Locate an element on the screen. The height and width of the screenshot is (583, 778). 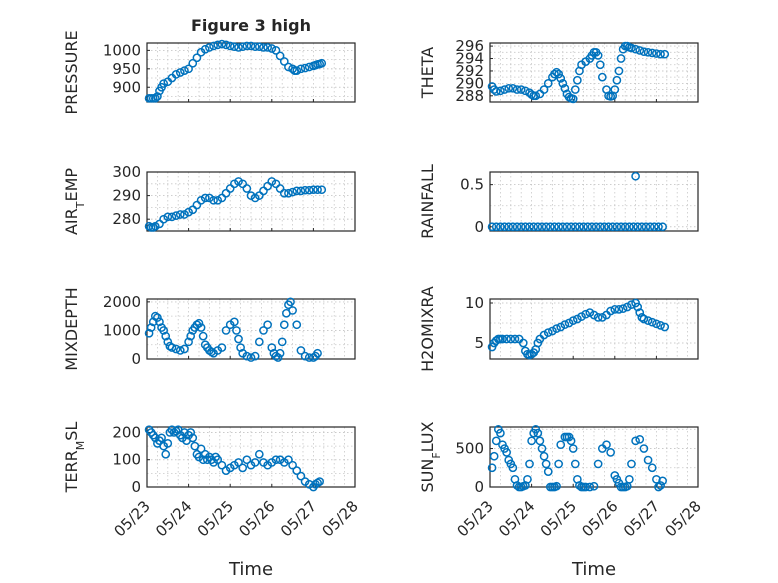
y-tick-label: 200 is located at coordinates (126, 432).